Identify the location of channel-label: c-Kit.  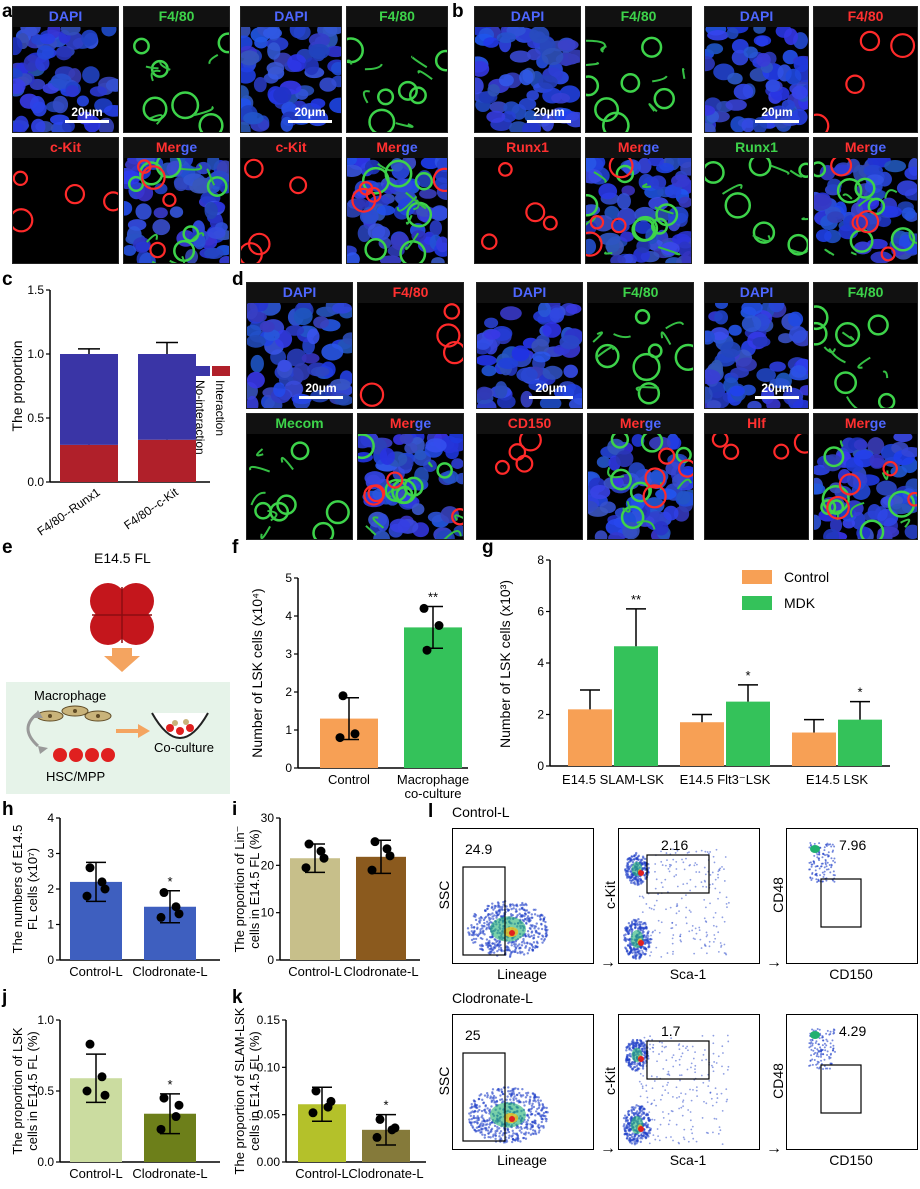
(65, 147).